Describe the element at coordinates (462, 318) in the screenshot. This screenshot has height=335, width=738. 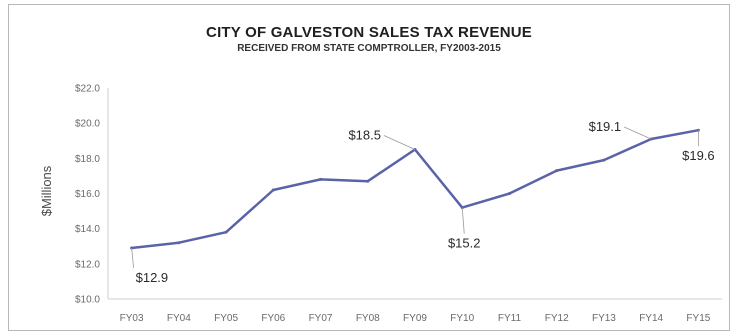
I see `x-tick-label: FY10` at that location.